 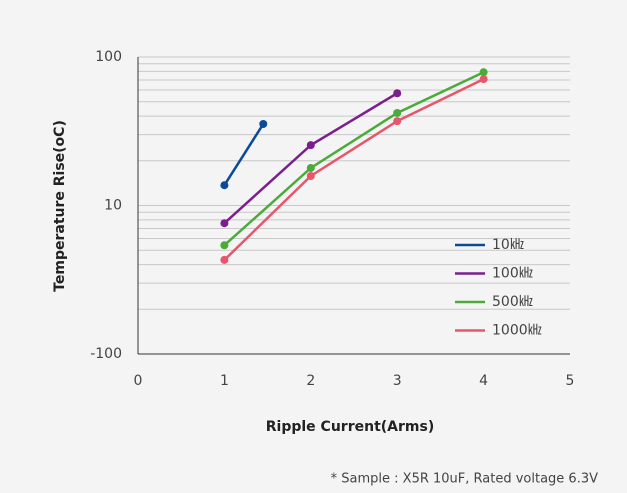 What do you see at coordinates (310, 381) in the screenshot?
I see `x-tick-label: 2` at bounding box center [310, 381].